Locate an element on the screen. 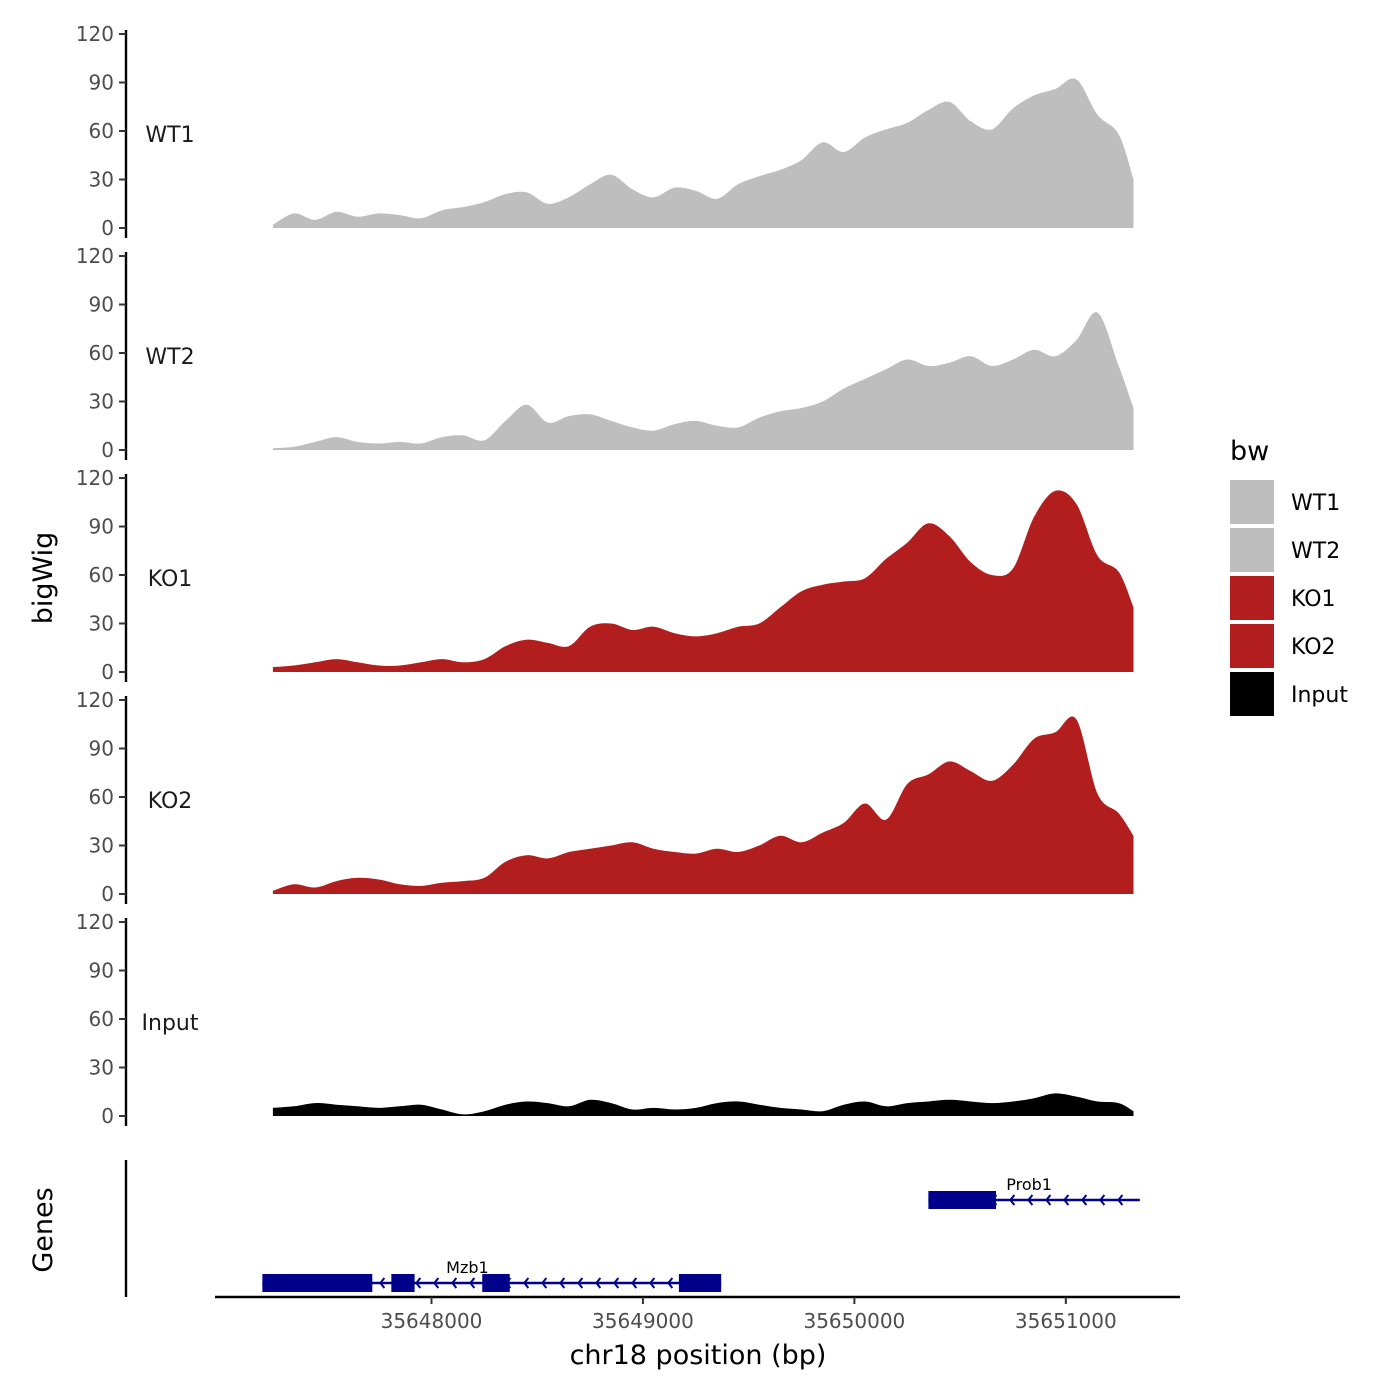 This screenshot has height=1400, width=1400. track-wt2: 120 90 60 30 0 WT2 is located at coordinates (605, 353).